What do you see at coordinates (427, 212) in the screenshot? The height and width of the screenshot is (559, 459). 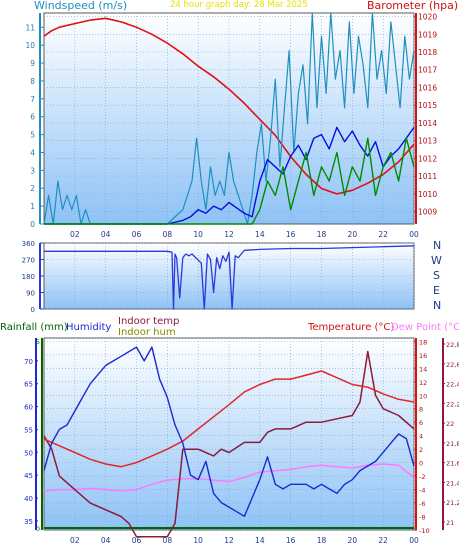 I see `baro-tick-label: 1009` at bounding box center [427, 212].